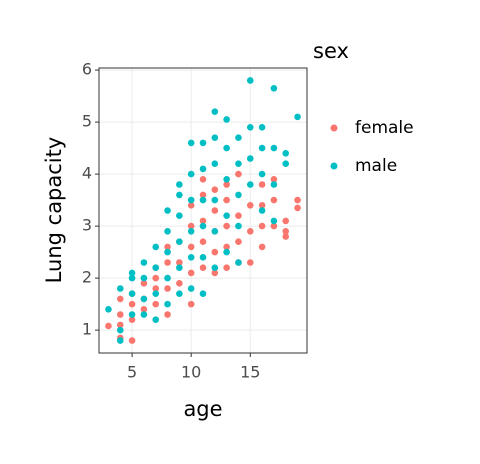  What do you see at coordinates (334, 128) in the screenshot?
I see `legend-key` at bounding box center [334, 128].